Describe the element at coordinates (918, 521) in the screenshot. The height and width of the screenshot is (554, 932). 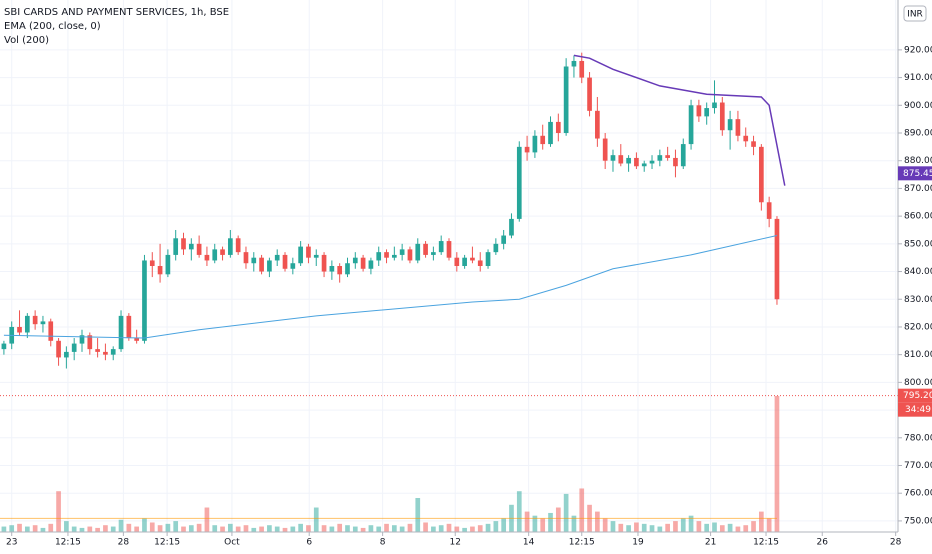
I see `y-tick-label: 750.00` at that location.